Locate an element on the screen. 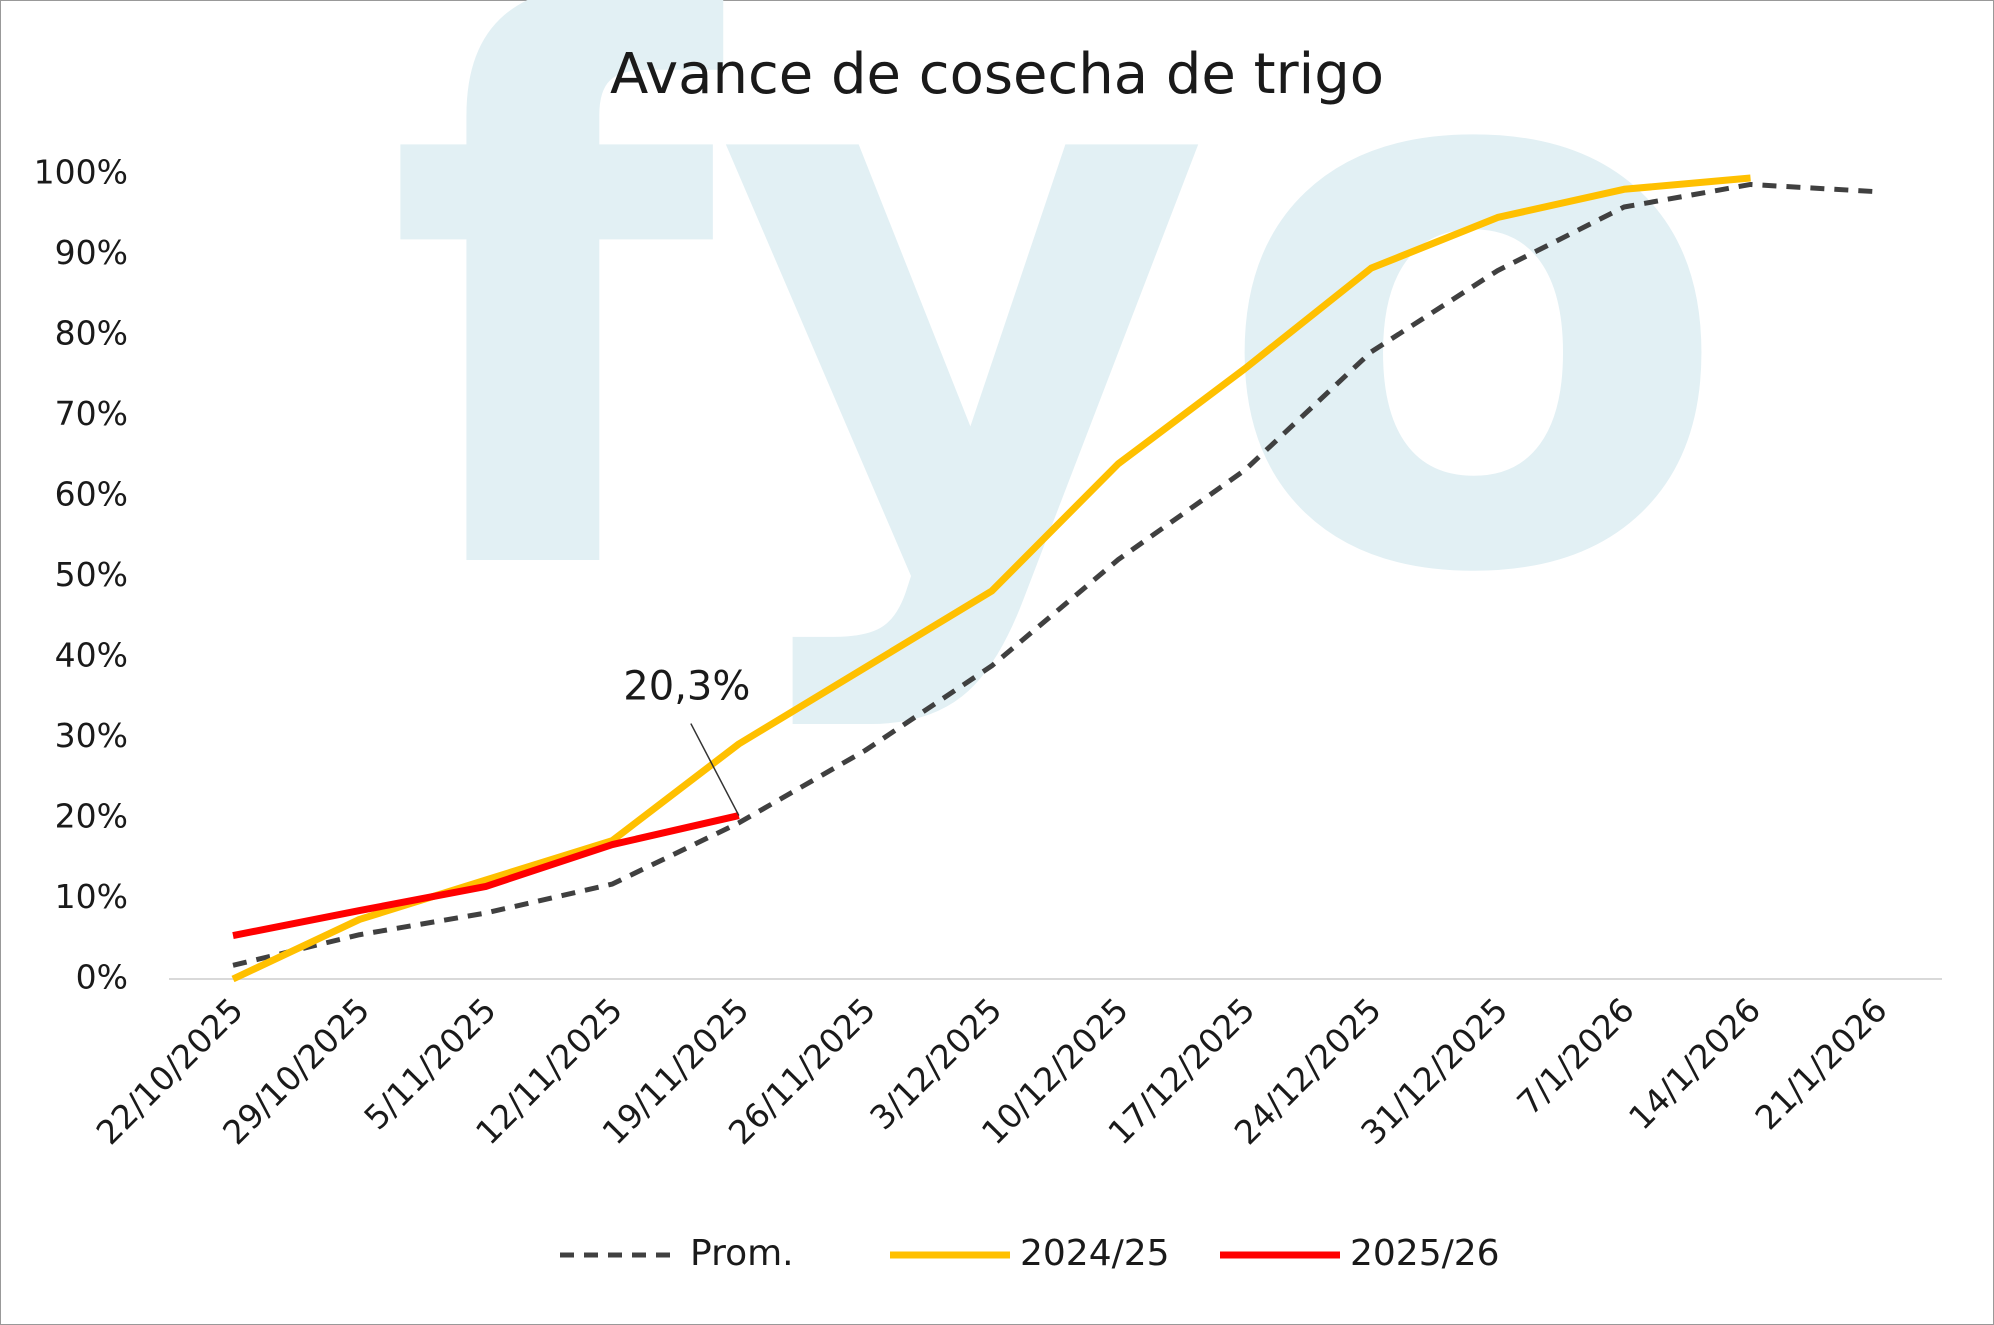 The height and width of the screenshot is (1325, 1994). y-tick-label: 70% is located at coordinates (91, 413).